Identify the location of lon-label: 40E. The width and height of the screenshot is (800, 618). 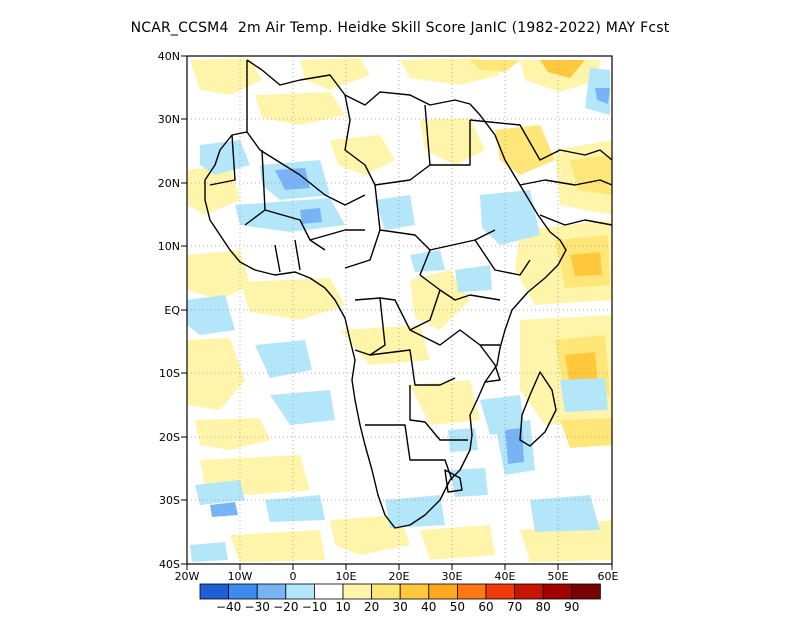
(505, 576).